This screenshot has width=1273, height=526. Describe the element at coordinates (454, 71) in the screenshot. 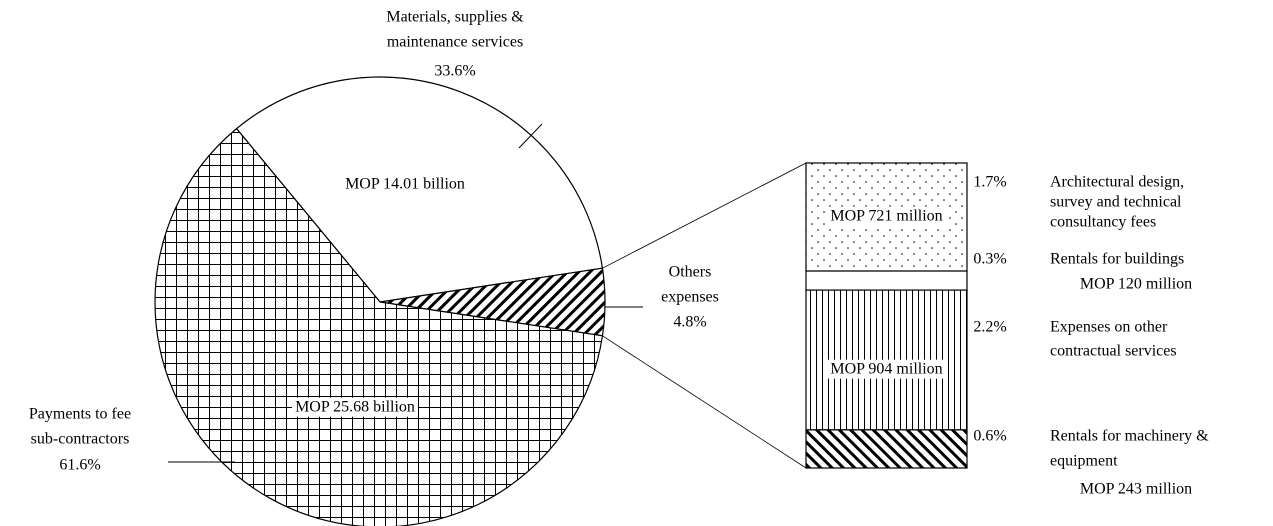

I see `slice-percent: 33.6%` at that location.